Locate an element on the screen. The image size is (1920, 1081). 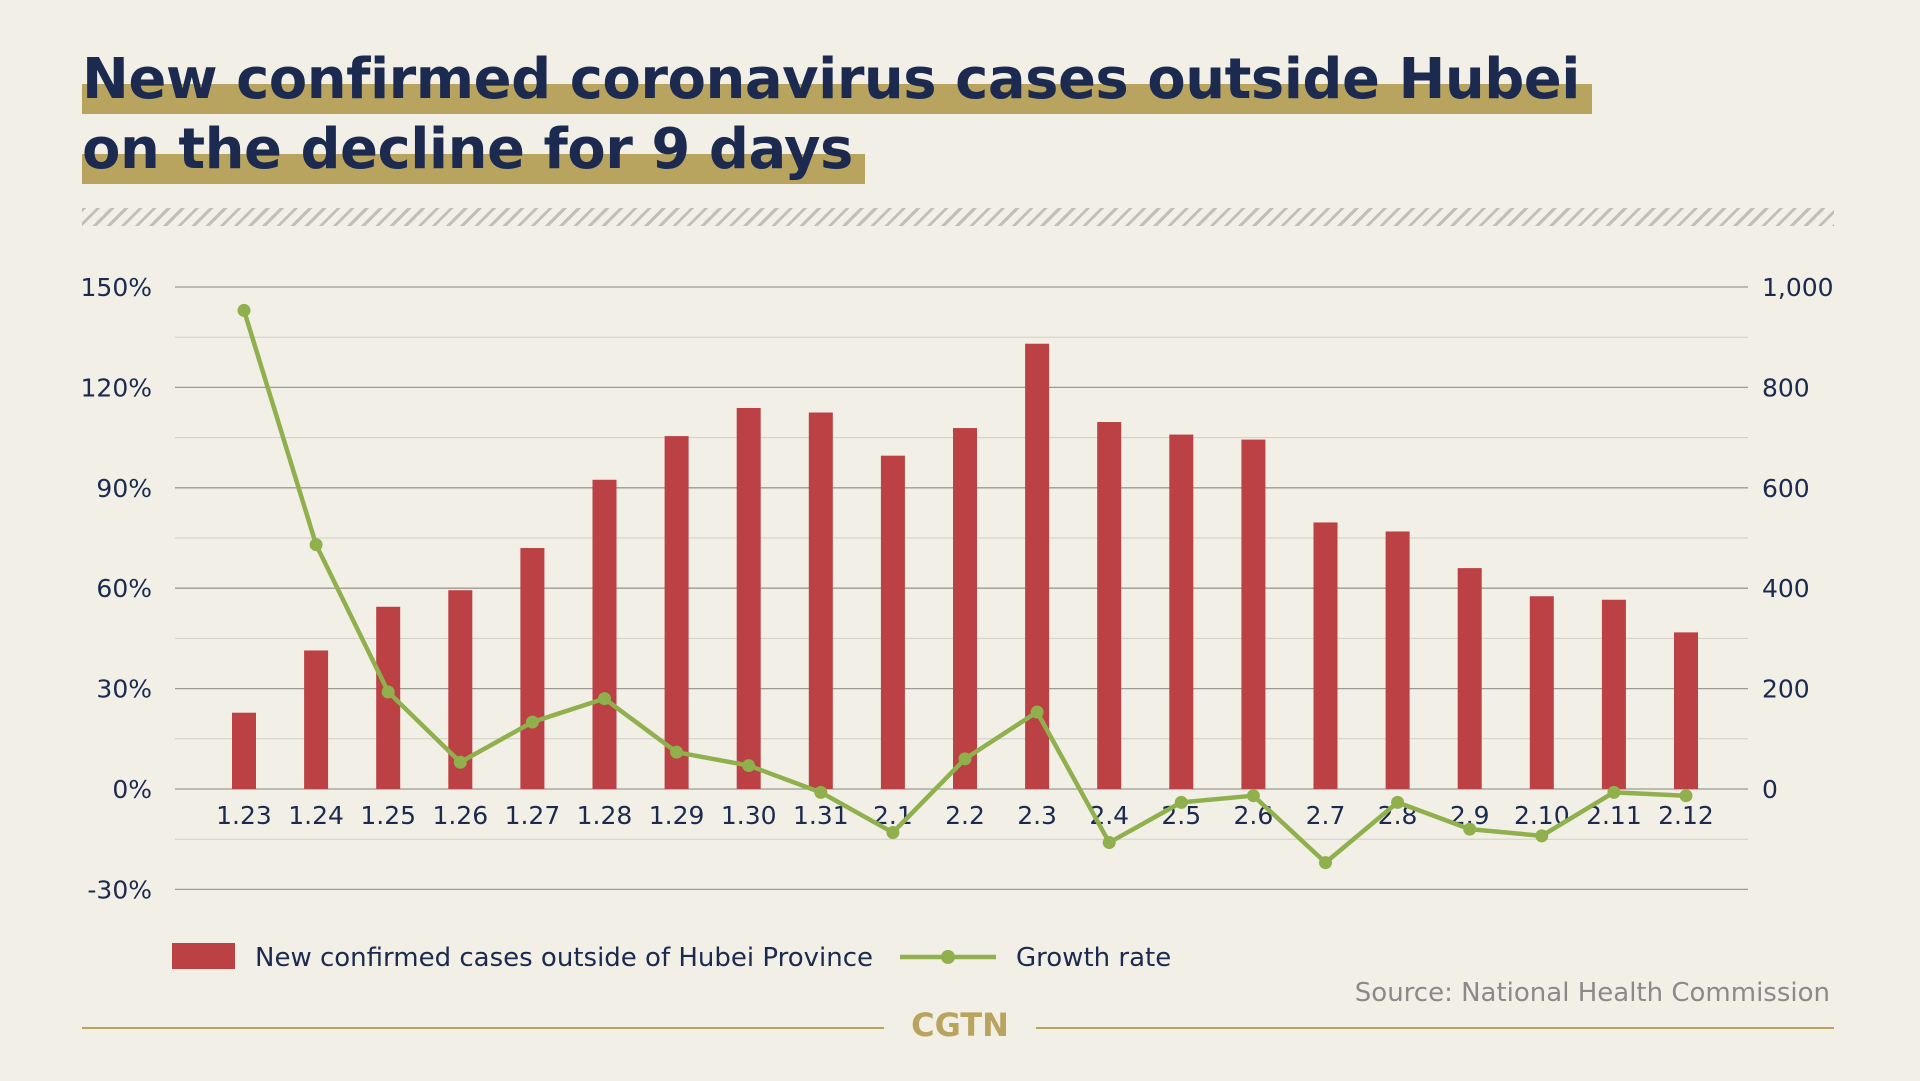
cgtn-logo: CGTN is located at coordinates (960, 1025).